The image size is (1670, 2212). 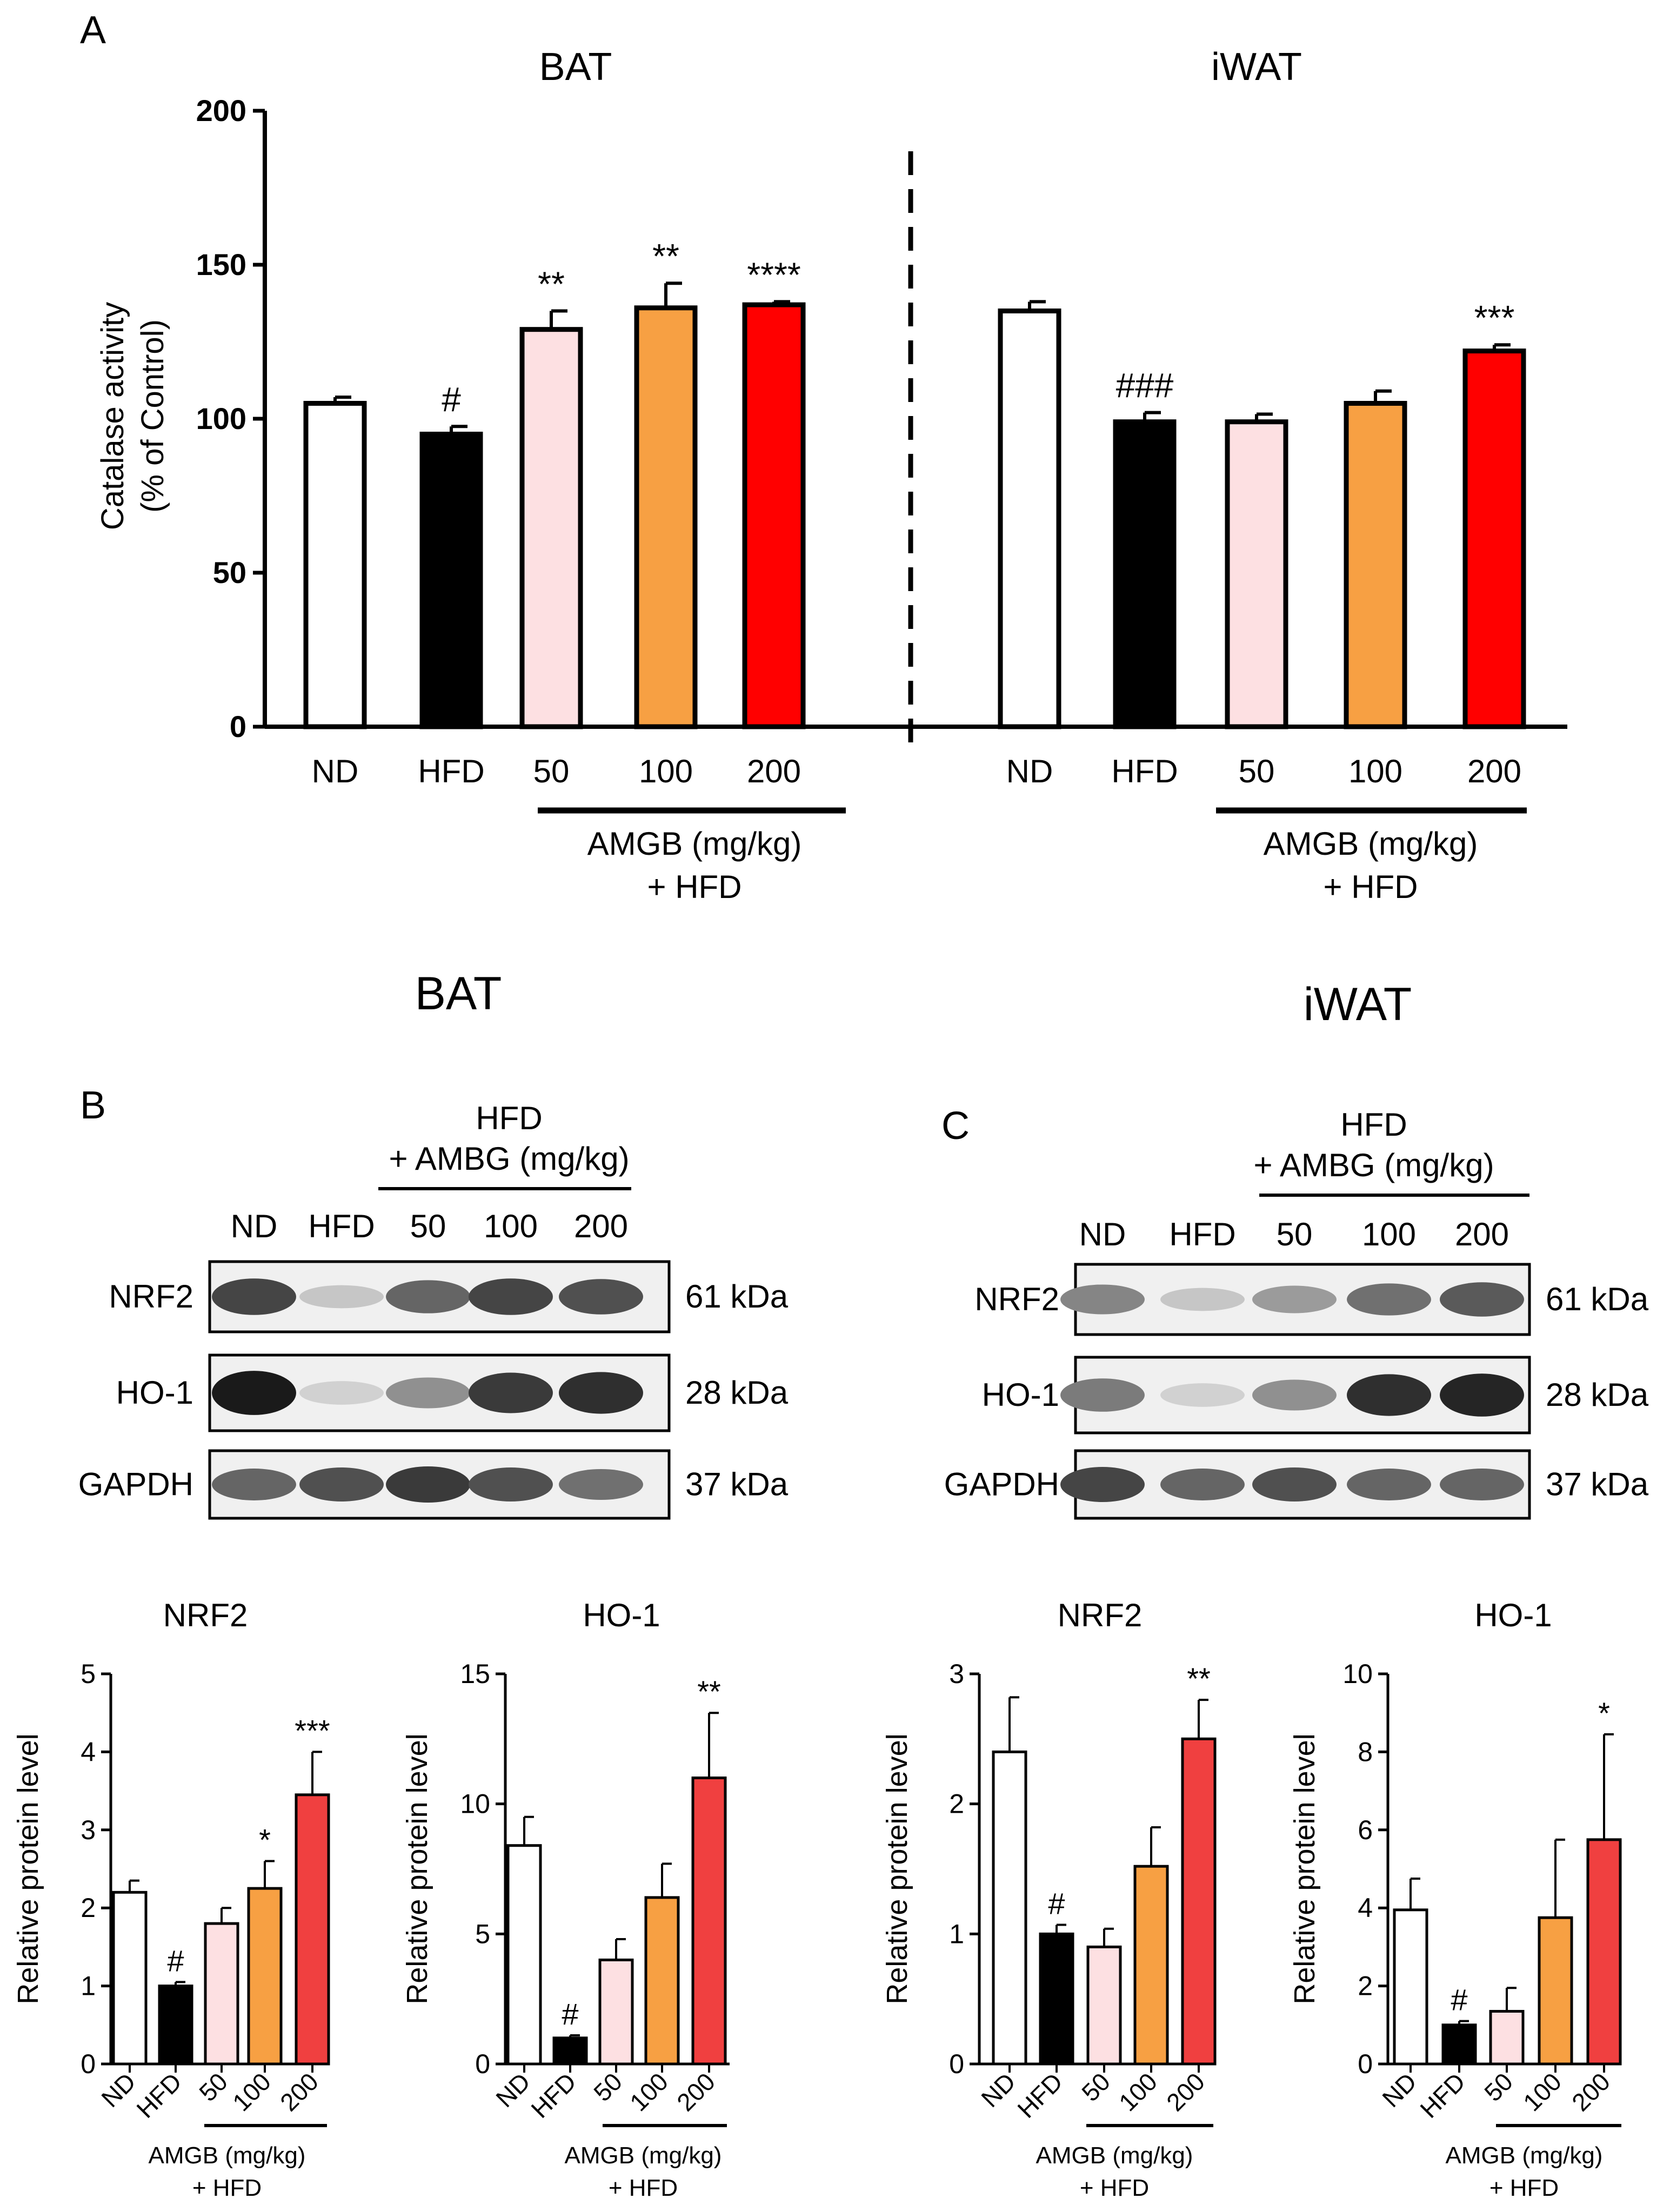 What do you see at coordinates (1513, 1615) in the screenshot?
I see `chart-title: HO-1` at bounding box center [1513, 1615].